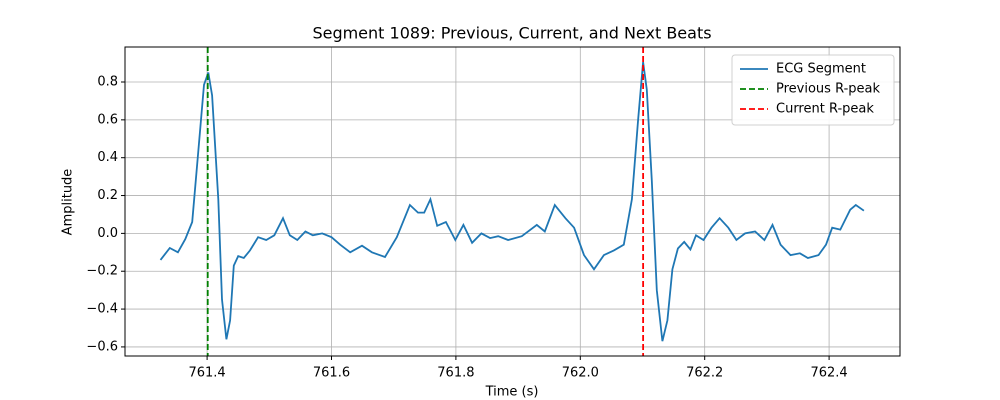 The width and height of the screenshot is (1000, 400). I want to click on y-tick-label: 0.0, so click(107, 233).